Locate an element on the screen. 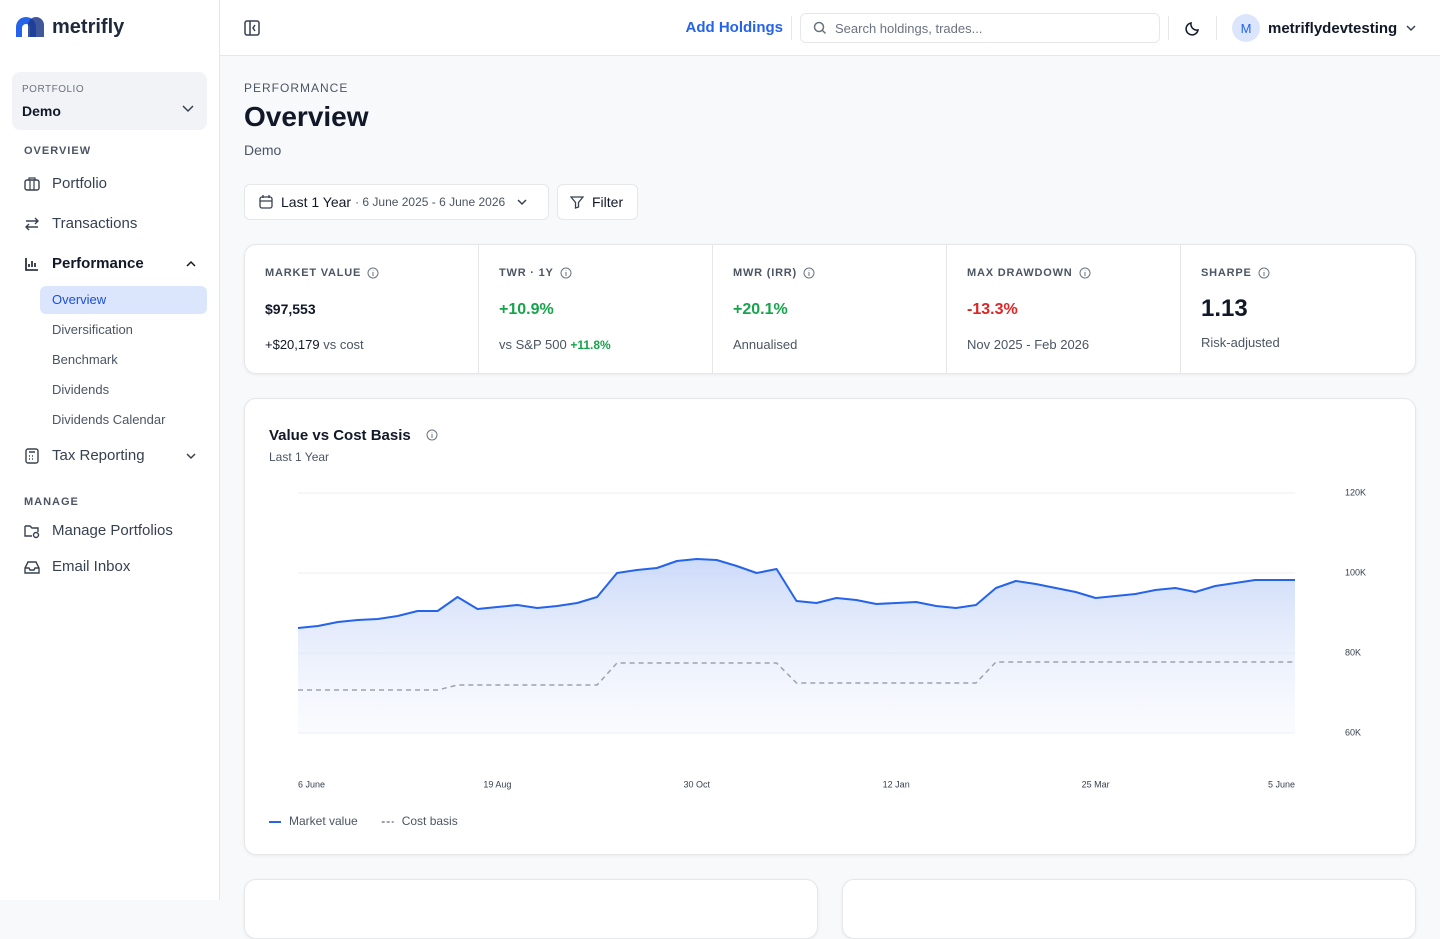  calendar-icon is located at coordinates (266, 202).